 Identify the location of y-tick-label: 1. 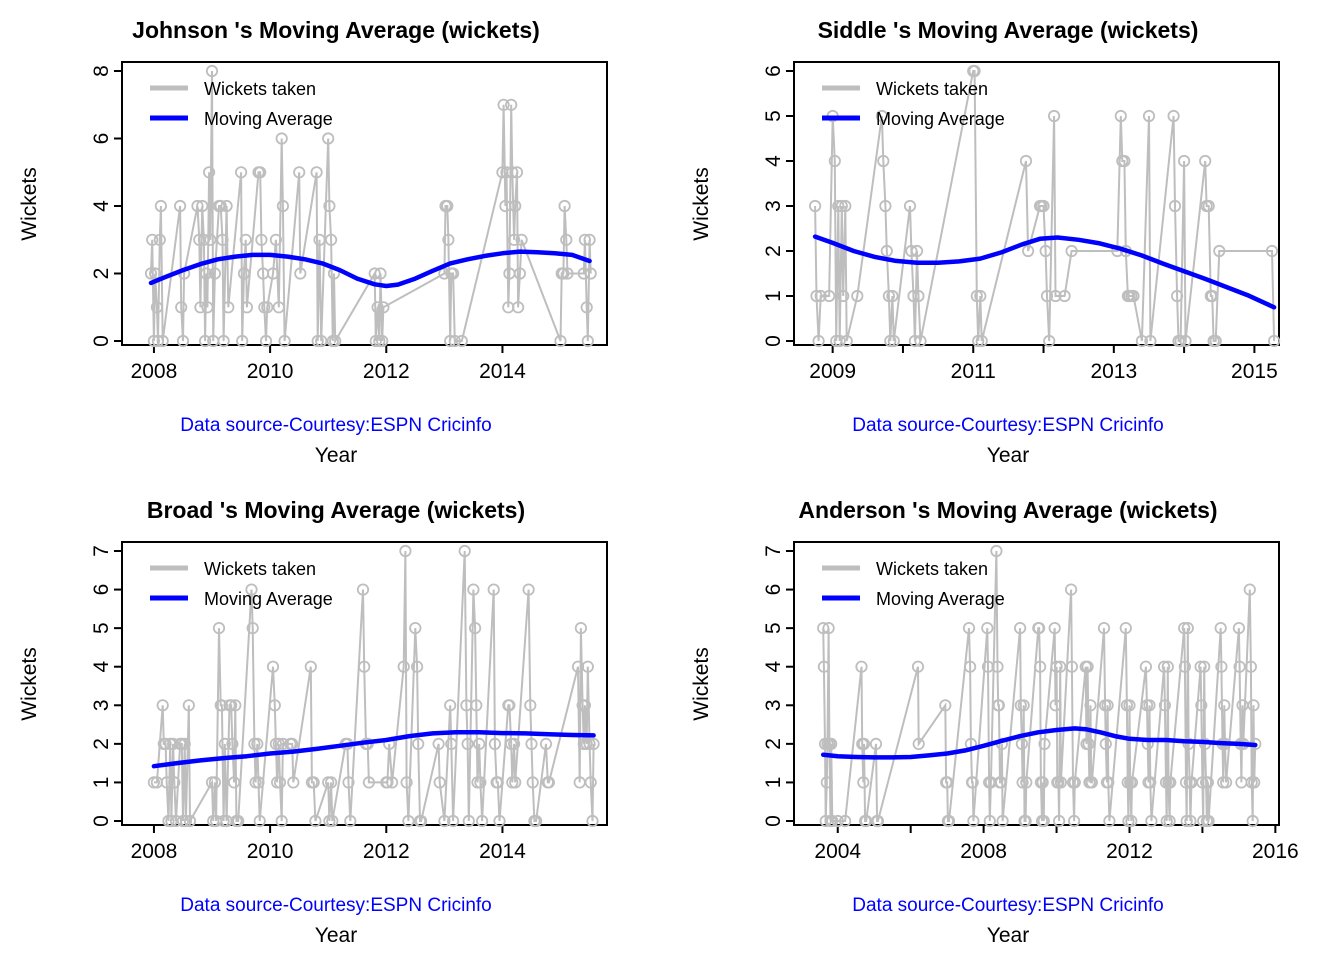
(101, 783).